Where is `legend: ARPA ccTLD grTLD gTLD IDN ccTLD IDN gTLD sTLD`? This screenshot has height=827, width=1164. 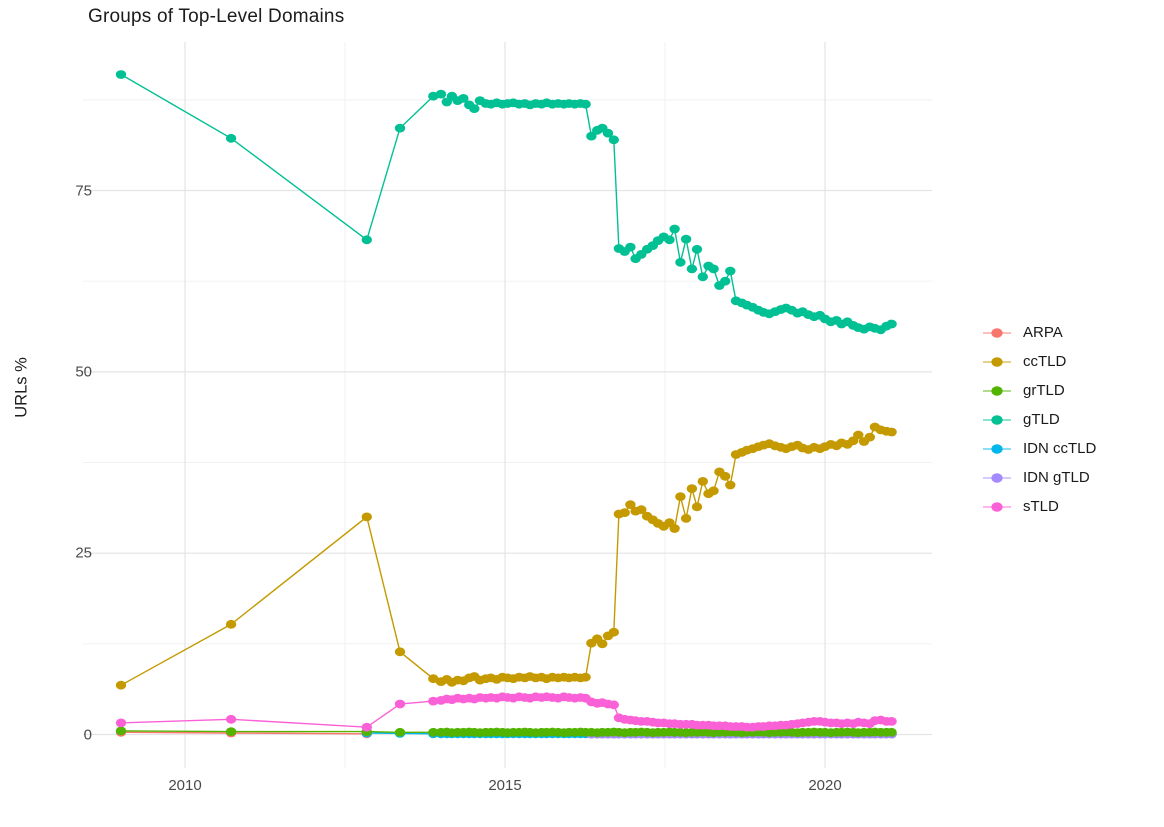 legend: ARPA ccTLD grTLD gTLD IDN ccTLD IDN gTLD sTLD is located at coordinates (1039, 419).